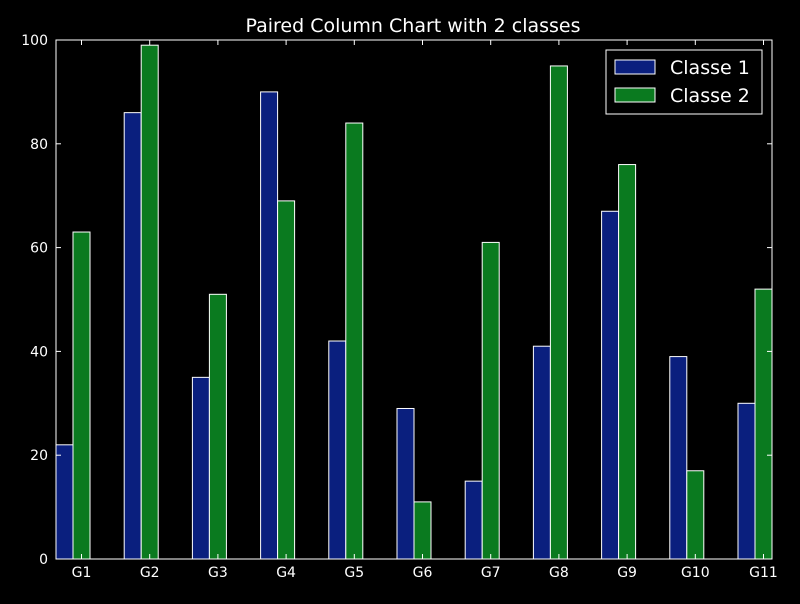  Describe the element at coordinates (132, 336) in the screenshot. I see `bar-1-g2` at that location.